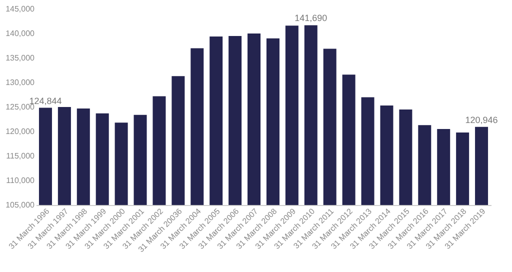  What do you see at coordinates (311, 18) in the screenshot?
I see `data-label: 141,690` at bounding box center [311, 18].